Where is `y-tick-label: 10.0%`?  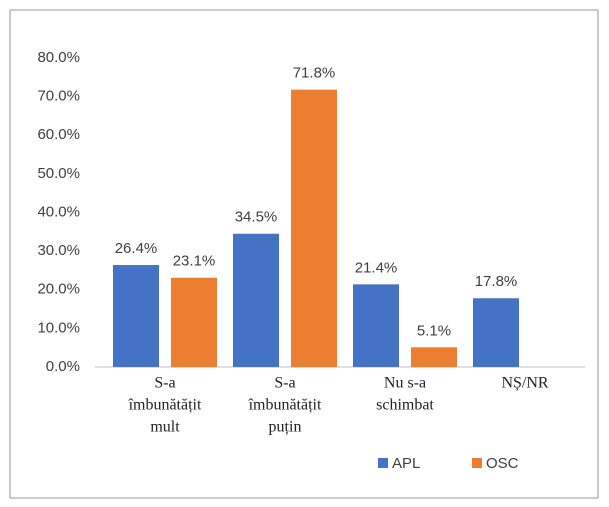
y-tick-label: 10.0% is located at coordinates (58, 327).